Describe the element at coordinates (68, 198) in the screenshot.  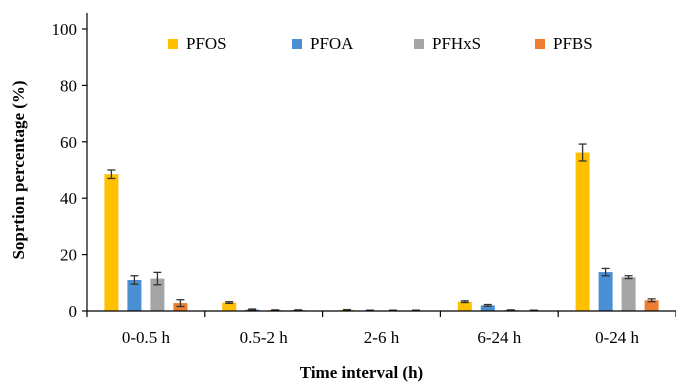
I see `y-tick-label: 40` at that location.